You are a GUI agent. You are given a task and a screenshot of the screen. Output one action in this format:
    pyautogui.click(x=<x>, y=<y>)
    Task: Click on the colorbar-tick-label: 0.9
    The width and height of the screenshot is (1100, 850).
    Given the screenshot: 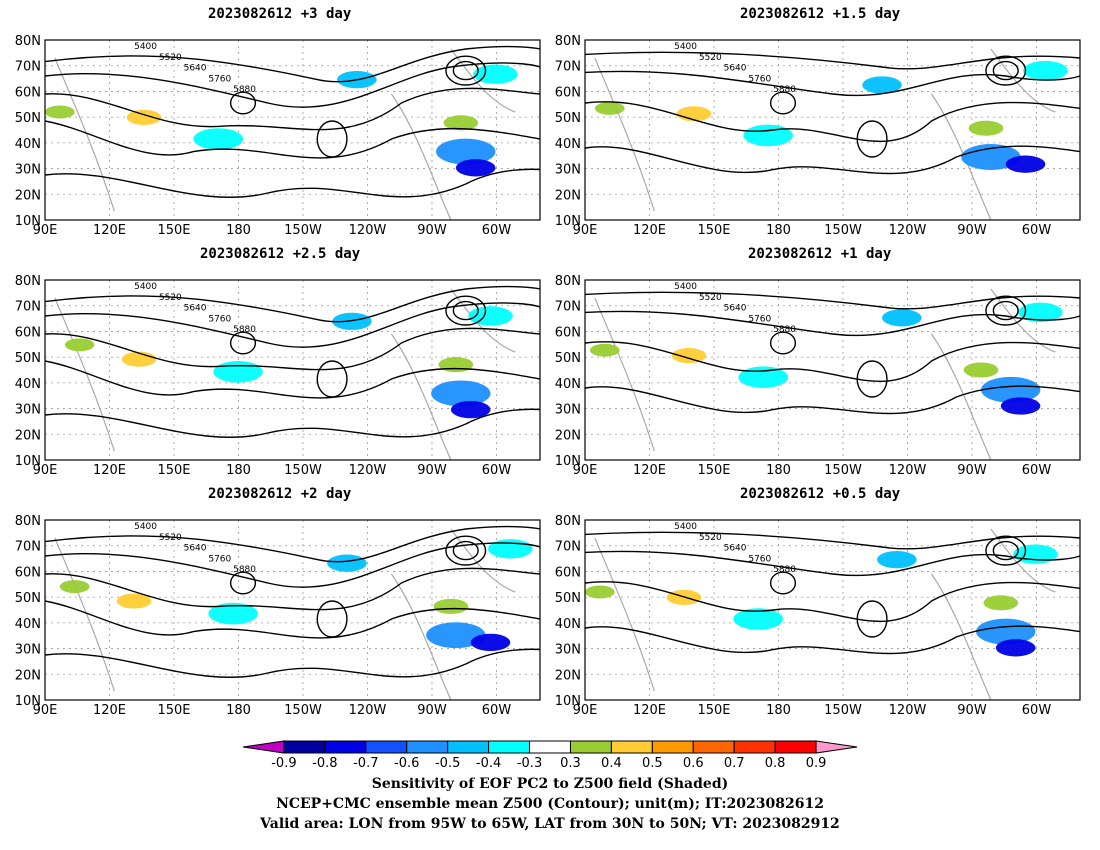 What is the action you would take?
    pyautogui.click(x=816, y=763)
    